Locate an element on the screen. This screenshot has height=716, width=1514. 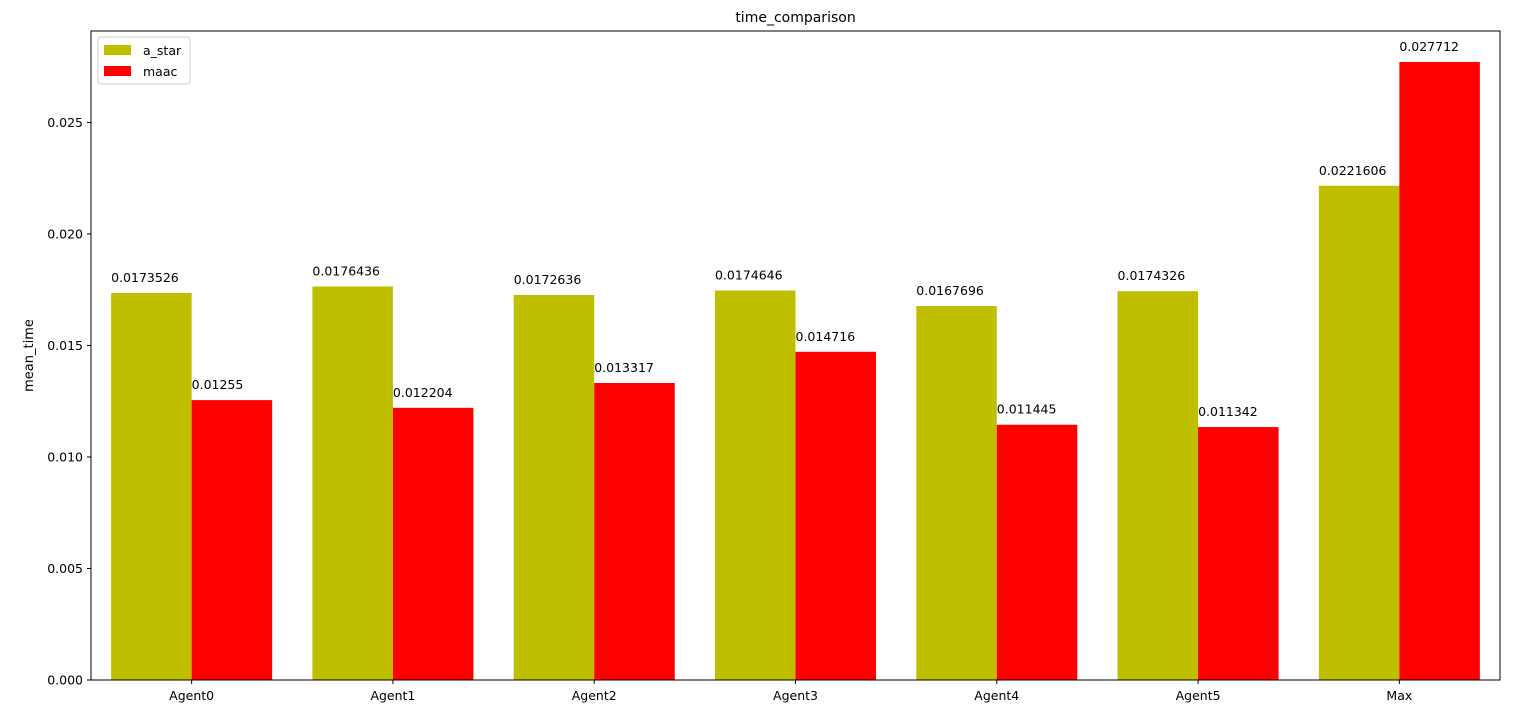
bar-a_star-Agent2 is located at coordinates (554, 487).